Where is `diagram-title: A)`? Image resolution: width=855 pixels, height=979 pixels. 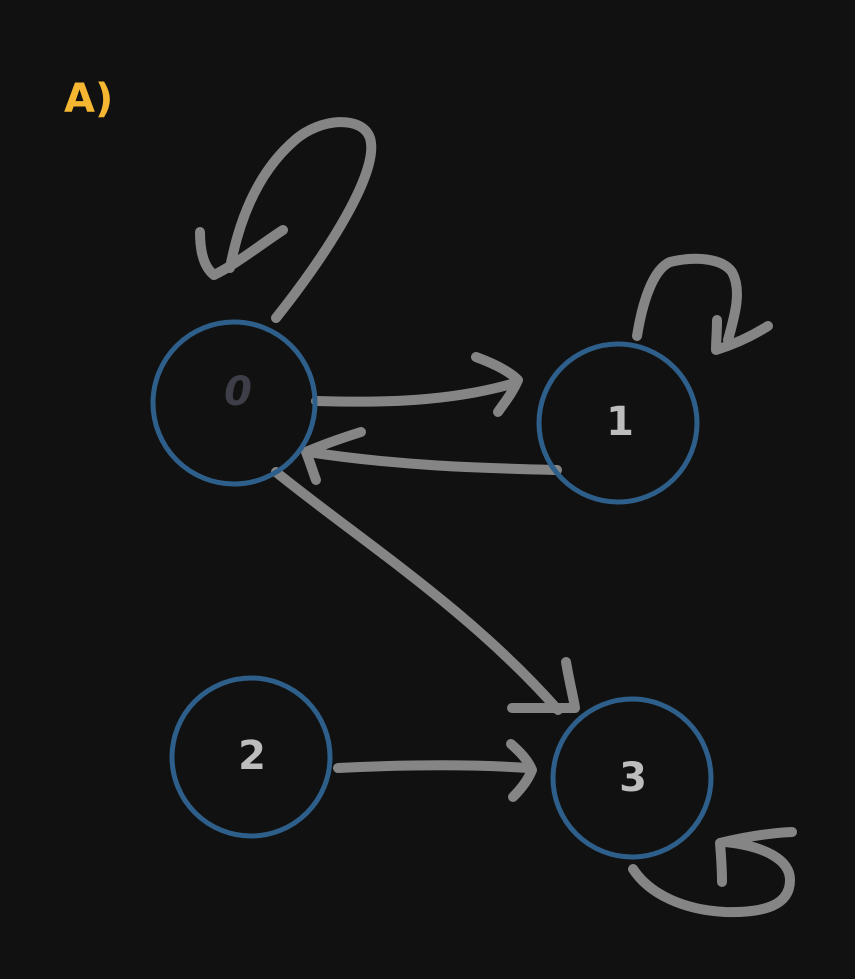
diagram-title: A) is located at coordinates (88, 99).